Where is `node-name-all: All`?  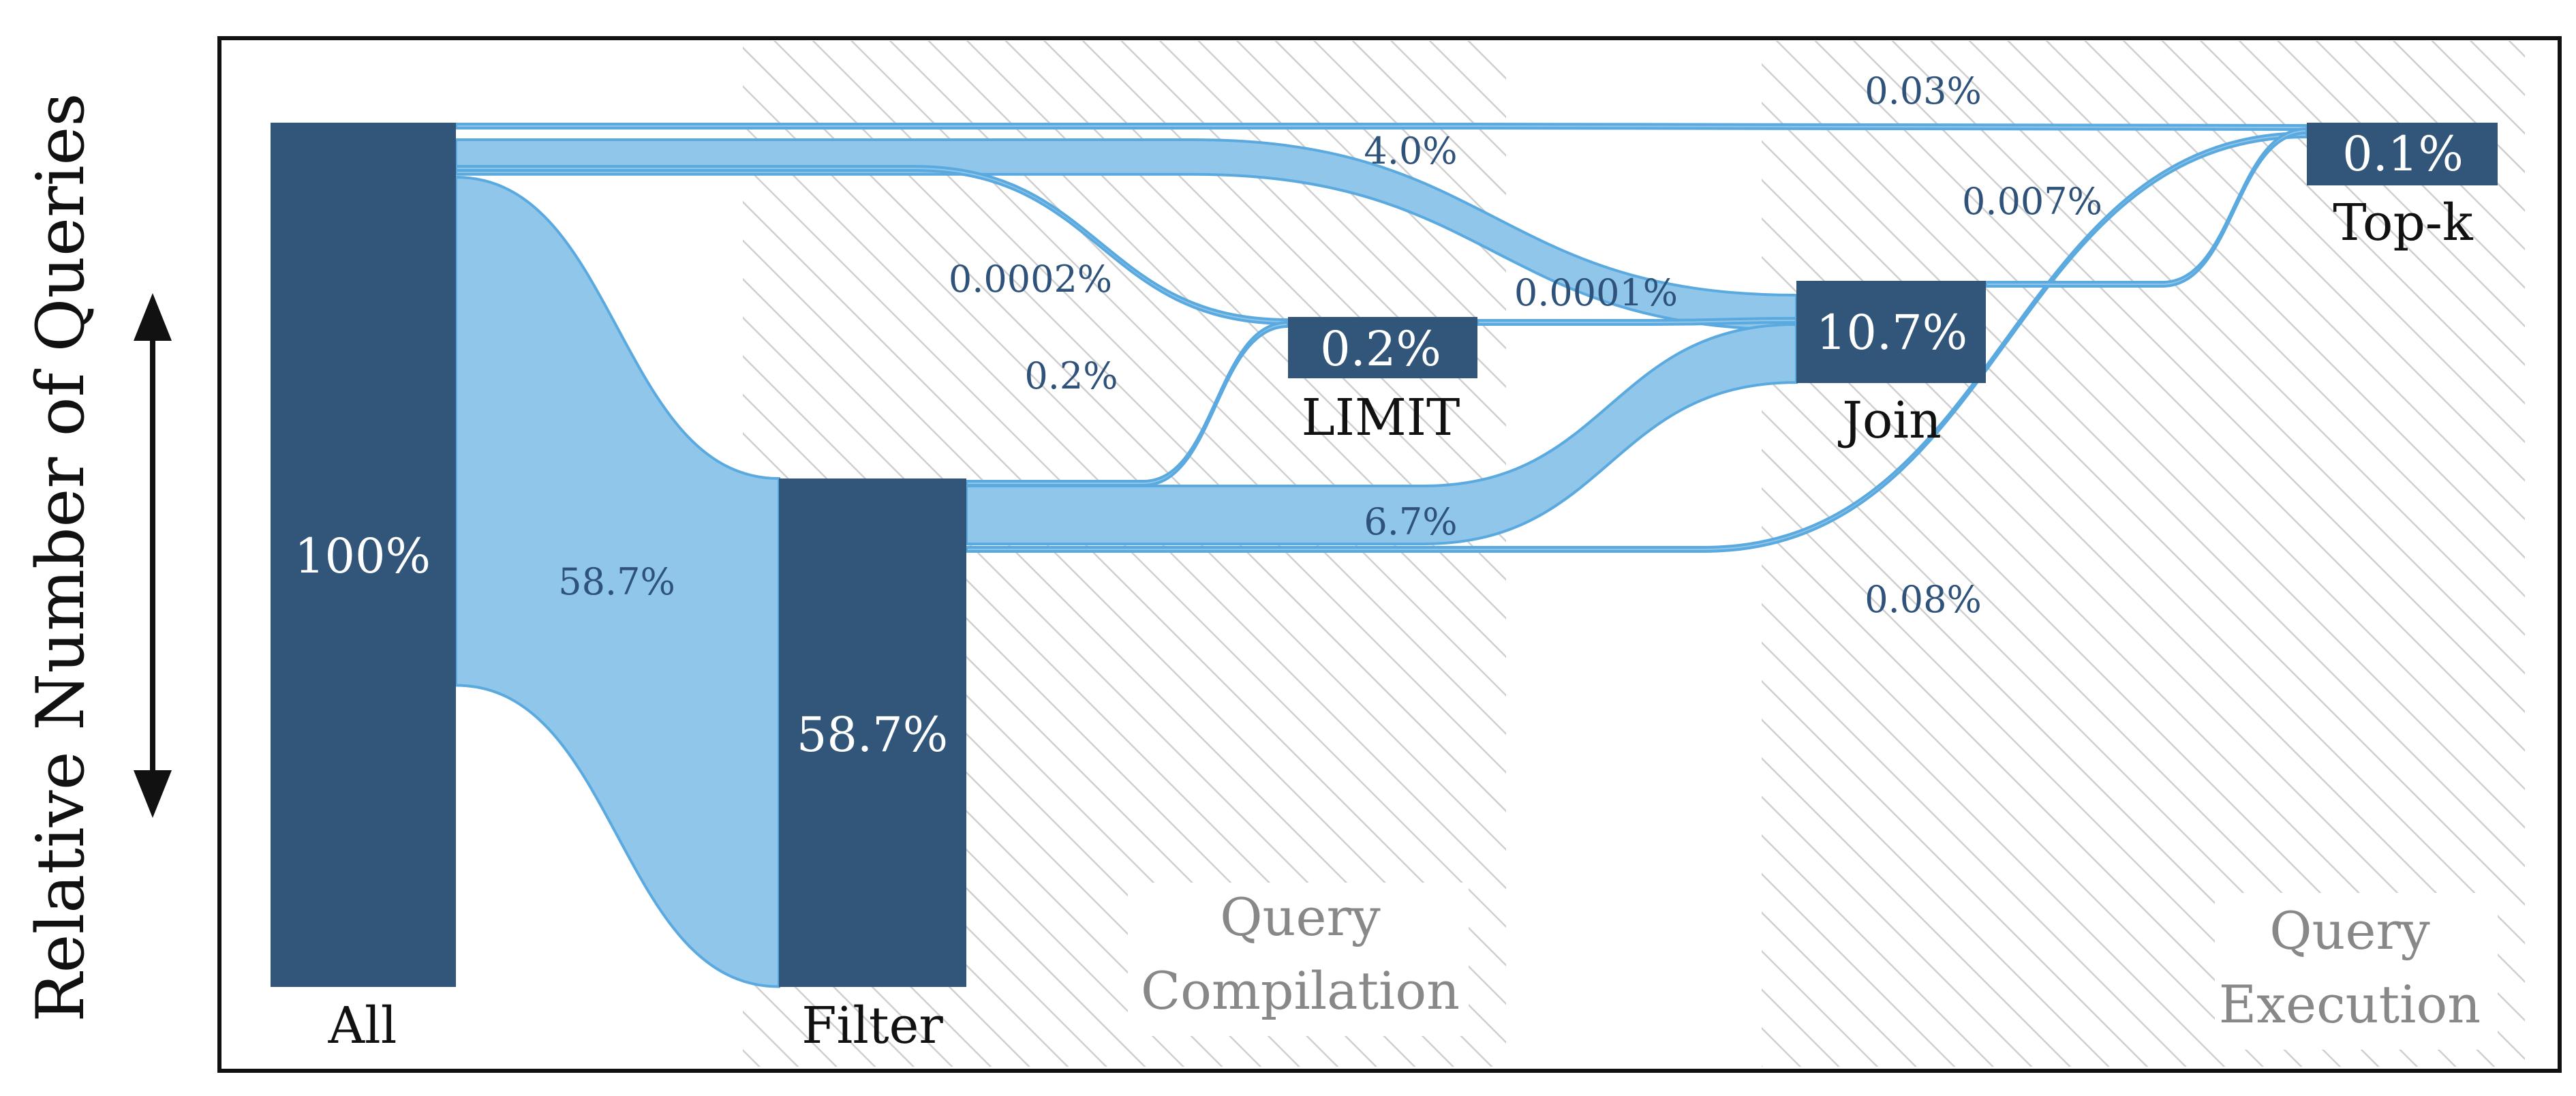 node-name-all: All is located at coordinates (362, 1026).